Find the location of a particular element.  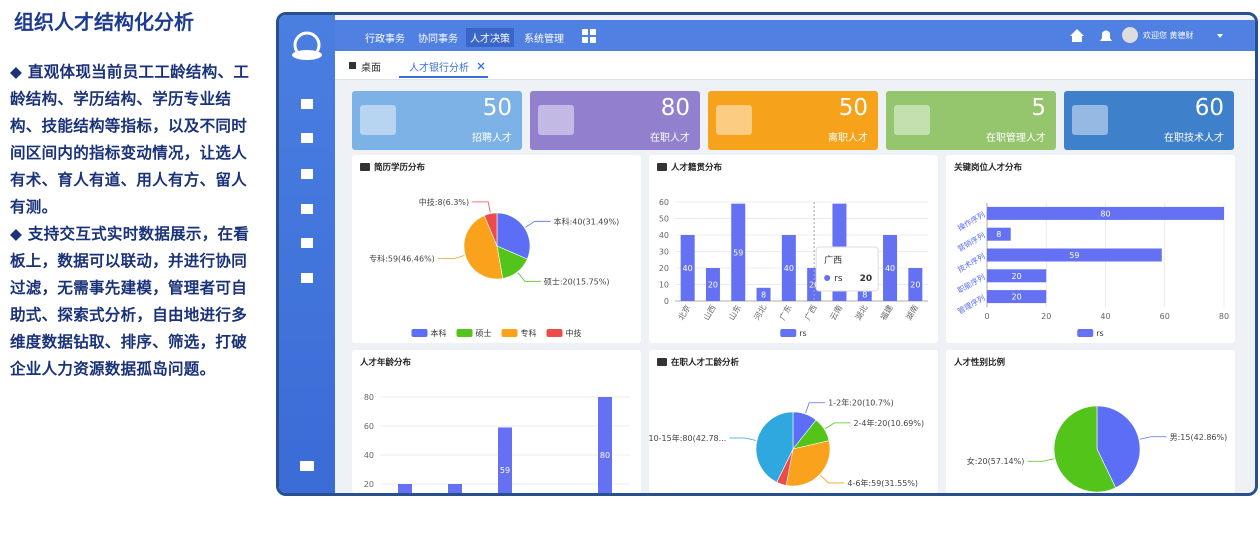

avatar is located at coordinates (1130, 35).